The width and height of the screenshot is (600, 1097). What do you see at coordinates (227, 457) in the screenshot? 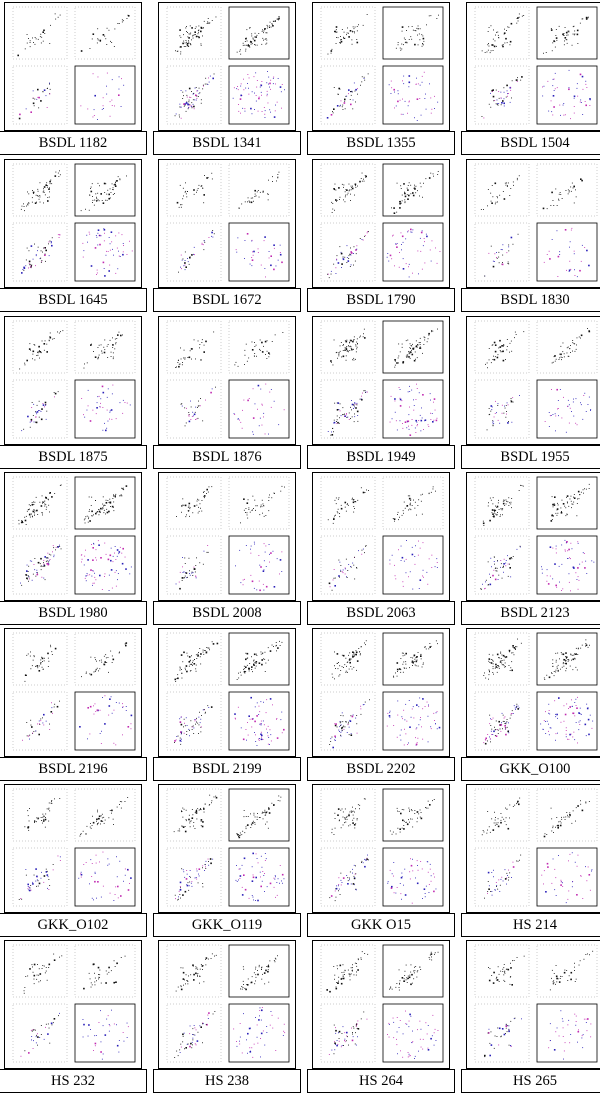
I see `cluster-name-label: BSDL 1876` at bounding box center [227, 457].